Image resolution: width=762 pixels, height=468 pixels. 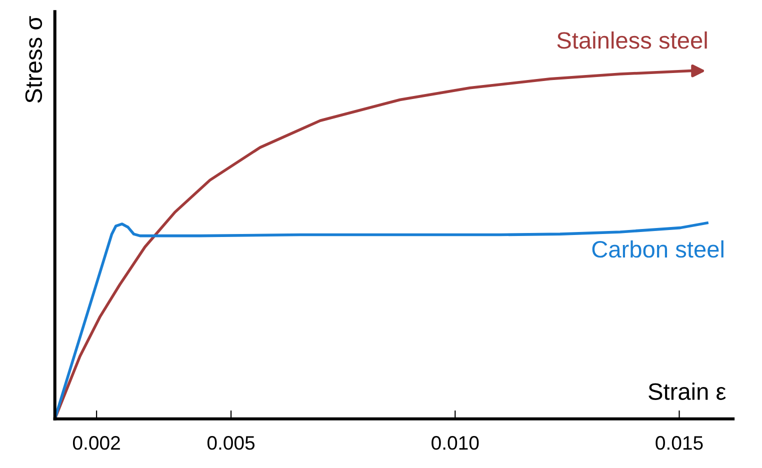 What do you see at coordinates (687, 391) in the screenshot?
I see `x-axis-title: Strain ε` at bounding box center [687, 391].